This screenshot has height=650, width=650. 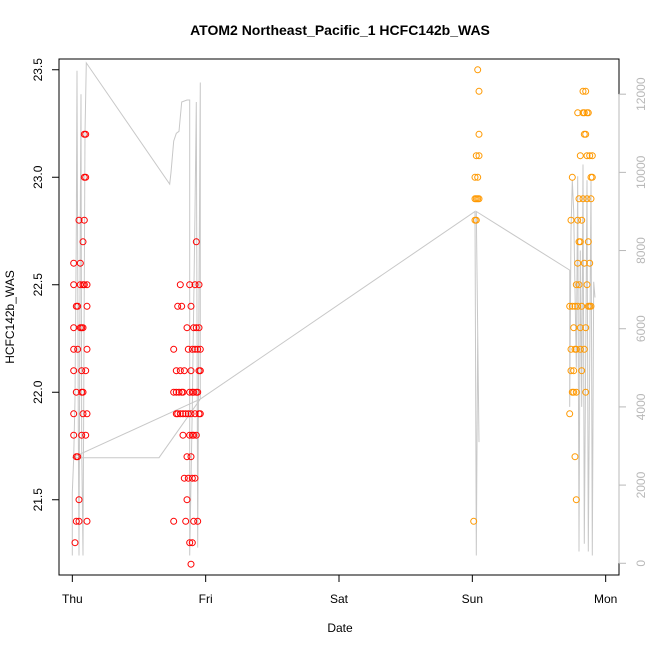 I want to click on y-axis: 21.5 22.0 22.5 23.0 23.5, so click(x=45, y=284).